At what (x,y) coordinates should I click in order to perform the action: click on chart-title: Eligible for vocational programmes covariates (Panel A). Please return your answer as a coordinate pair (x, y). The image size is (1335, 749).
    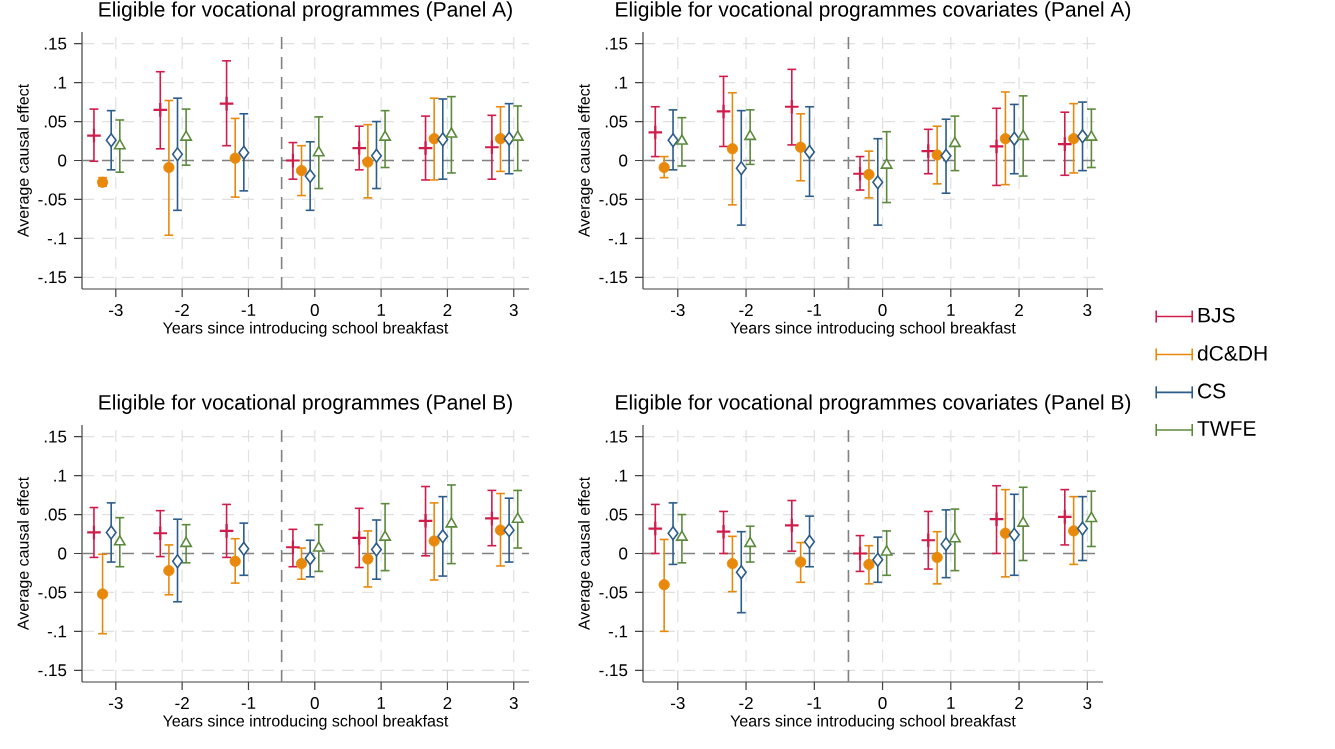
    Looking at the image, I should click on (873, 11).